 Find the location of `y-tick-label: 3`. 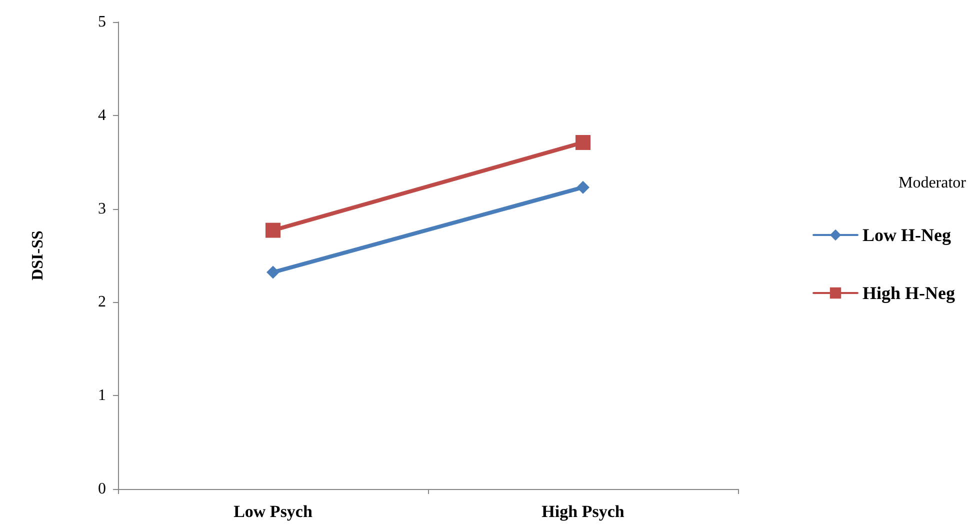

y-tick-label: 3 is located at coordinates (102, 209).